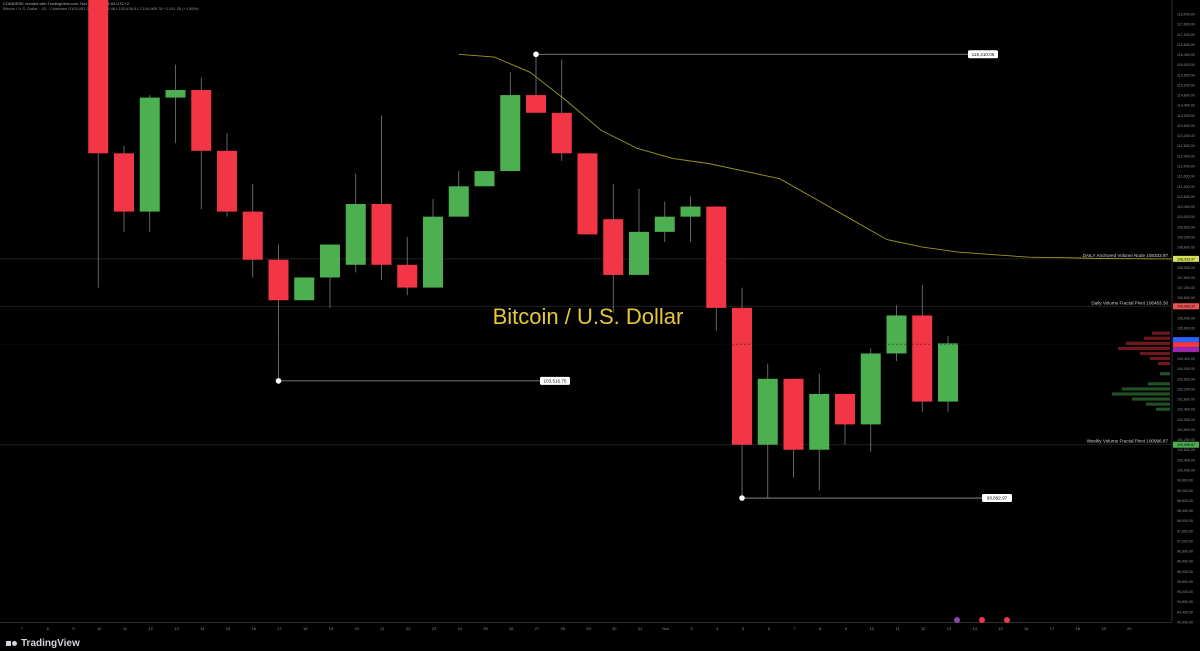  Describe the element at coordinates (1129, 302) in the screenshot. I see `level-label: Daily Volume Fractal Pivot 106463.30` at that location.